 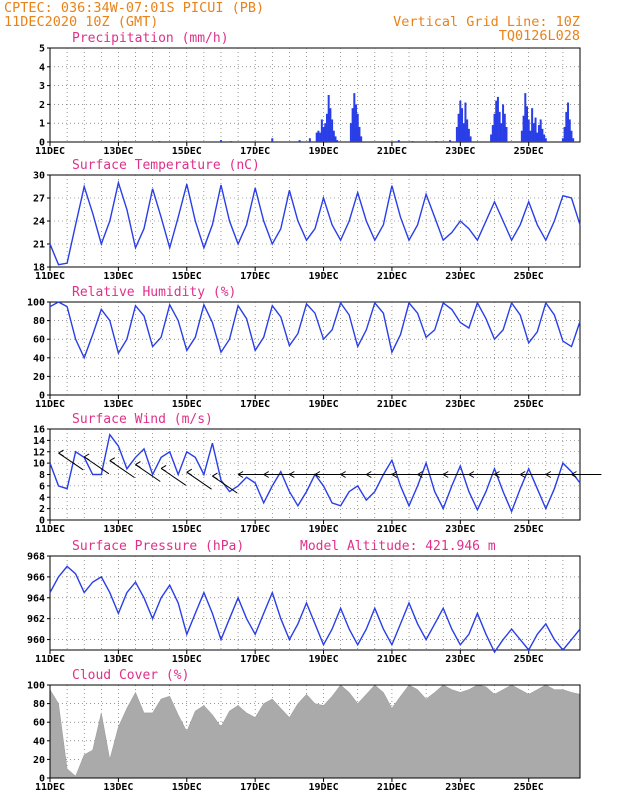 I want to click on y-tick-label: 2, so click(x=42, y=105).